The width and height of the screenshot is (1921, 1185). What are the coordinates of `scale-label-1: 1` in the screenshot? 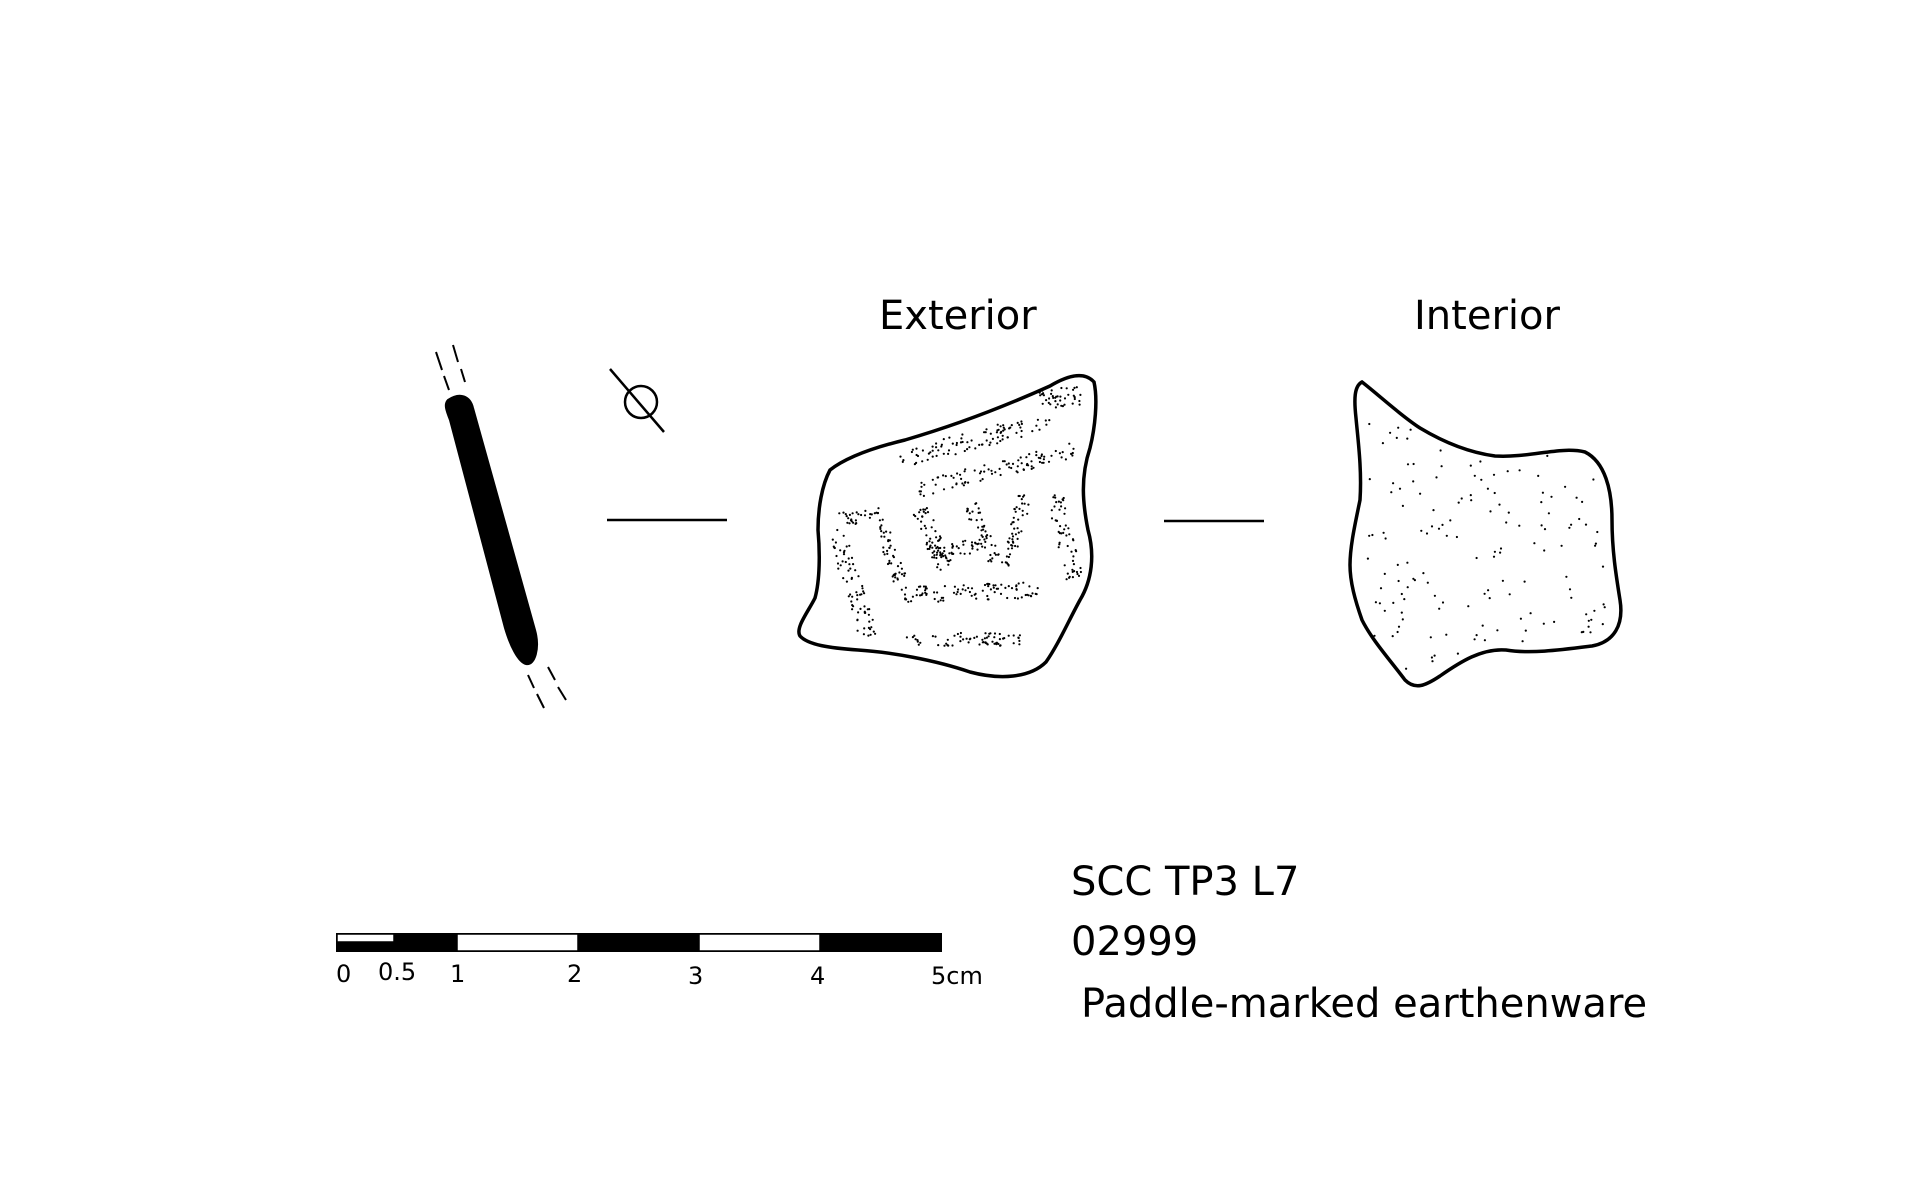 It's located at (458, 974).